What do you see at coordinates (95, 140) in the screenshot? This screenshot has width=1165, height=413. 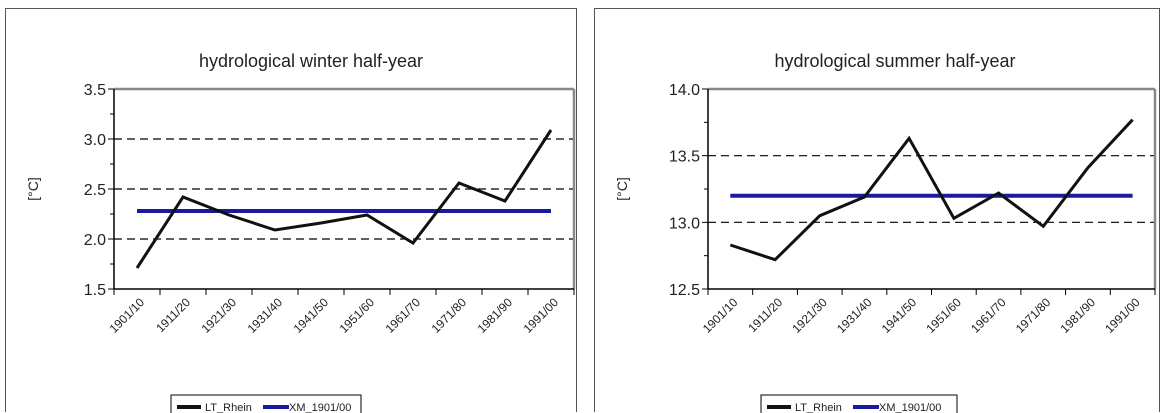 I see `y-tick-label: 3.0` at bounding box center [95, 140].